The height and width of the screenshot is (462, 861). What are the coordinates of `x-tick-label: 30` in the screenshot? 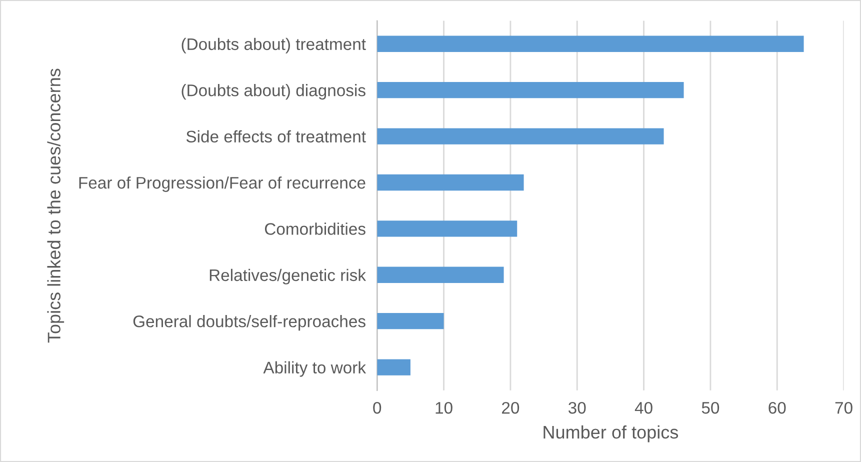 It's located at (577, 408).